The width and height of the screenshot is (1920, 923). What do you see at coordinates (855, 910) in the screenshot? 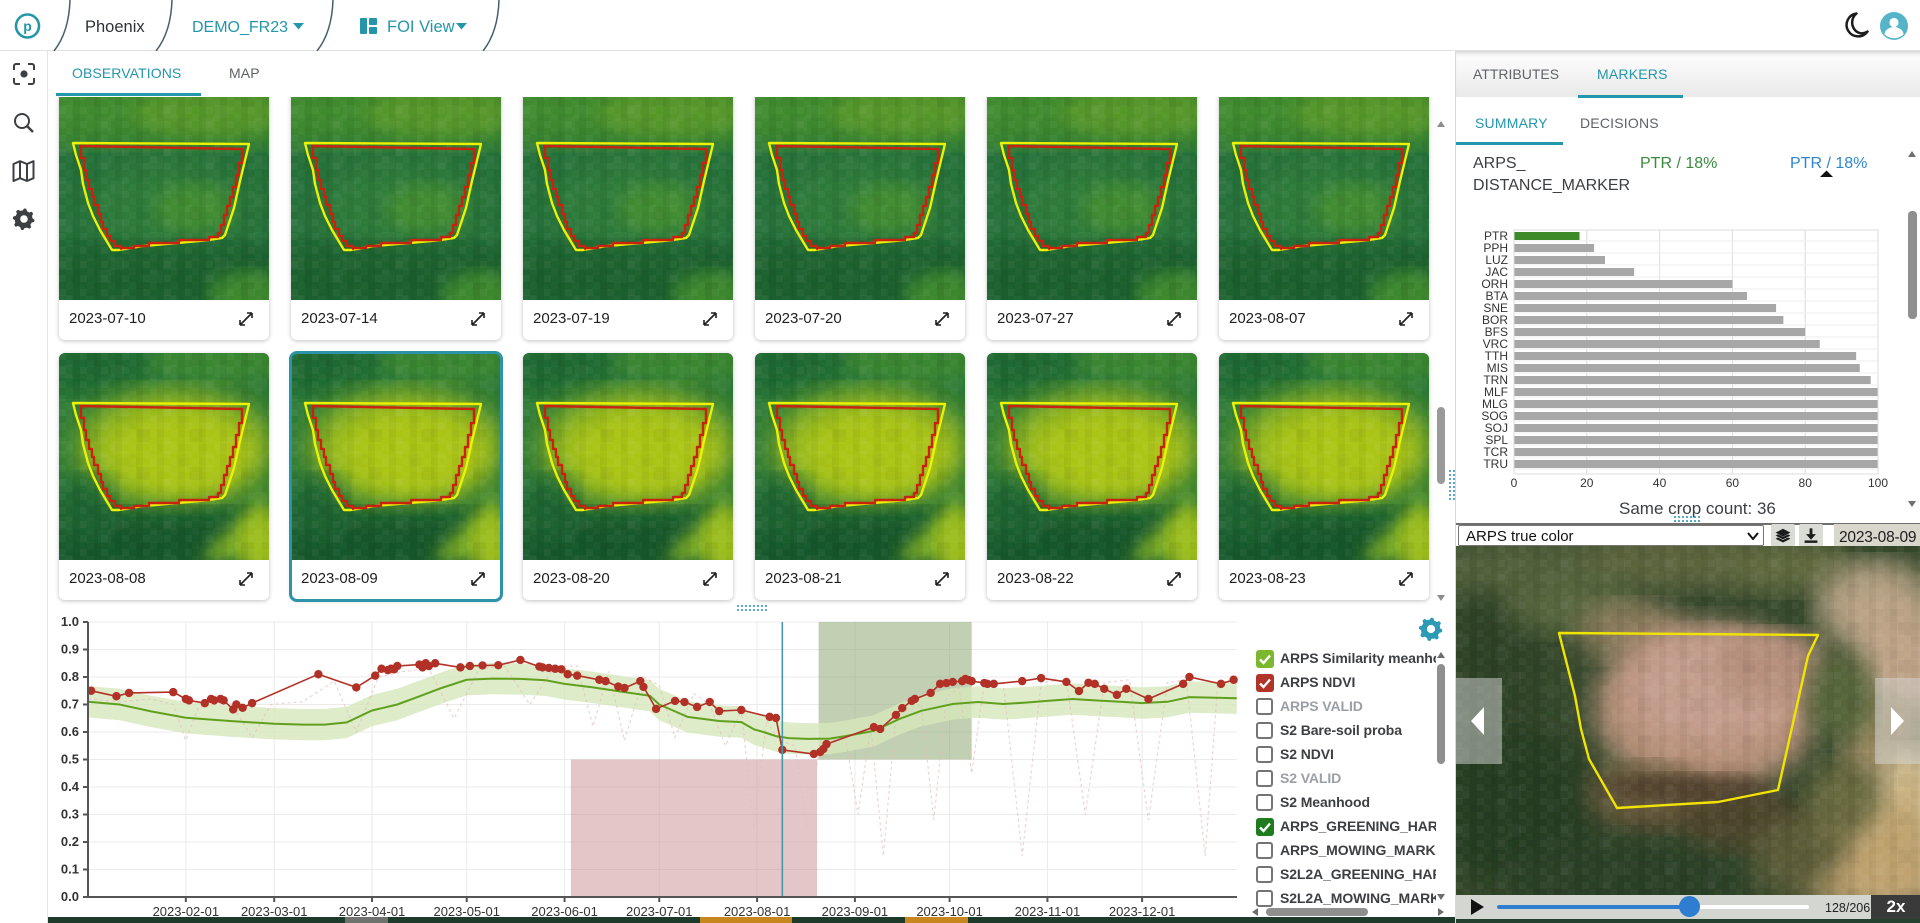
I see `svg-text: 2023-09-01` at bounding box center [855, 910].